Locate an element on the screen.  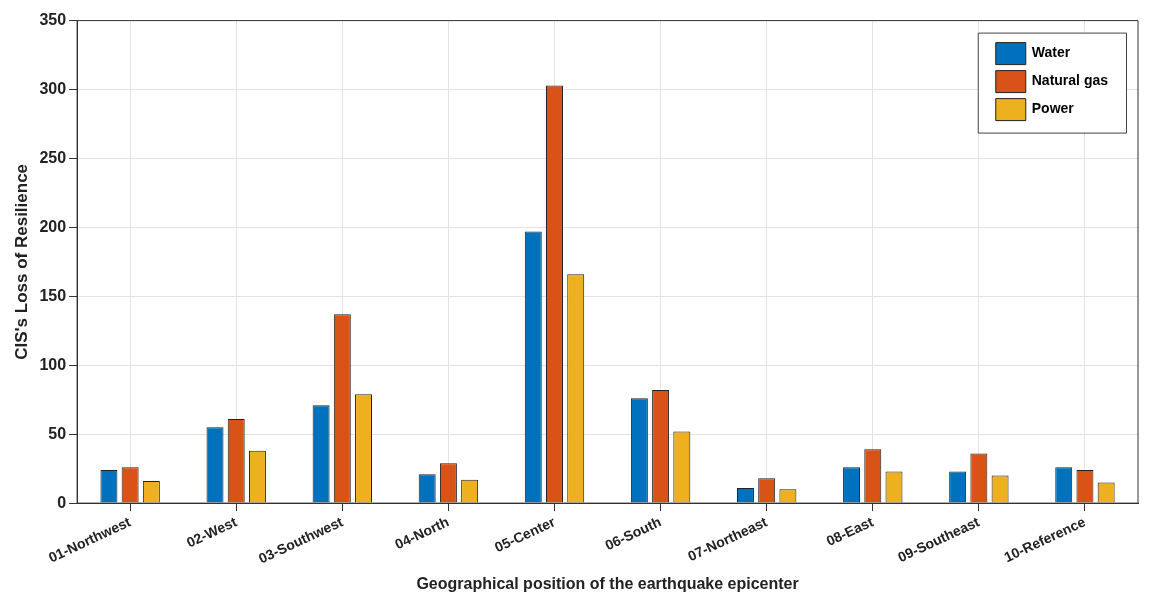
y-tick-label: 150 is located at coordinates (53, 295).